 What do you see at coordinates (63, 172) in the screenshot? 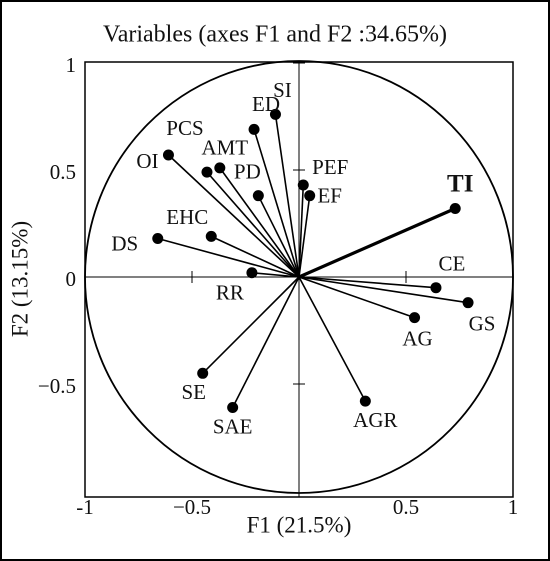
I see `y-tick-label: 0.5` at bounding box center [63, 172].